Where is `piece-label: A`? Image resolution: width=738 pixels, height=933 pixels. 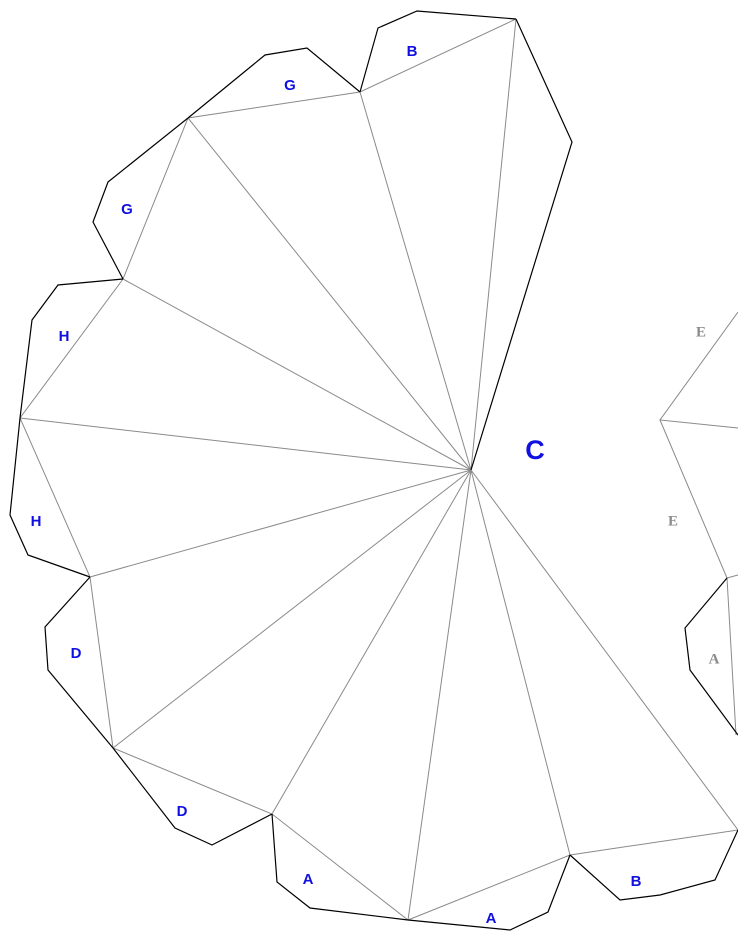
piece-label: A is located at coordinates (714, 659).